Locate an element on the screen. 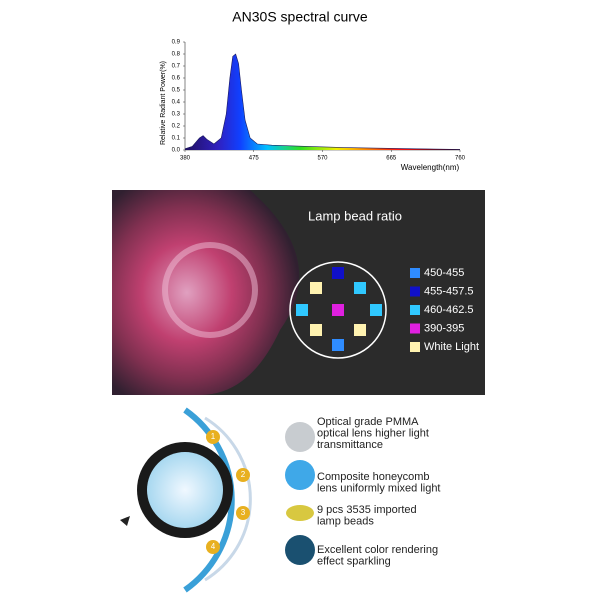  feature-text: Composite honeycomb is located at coordinates (373, 477).